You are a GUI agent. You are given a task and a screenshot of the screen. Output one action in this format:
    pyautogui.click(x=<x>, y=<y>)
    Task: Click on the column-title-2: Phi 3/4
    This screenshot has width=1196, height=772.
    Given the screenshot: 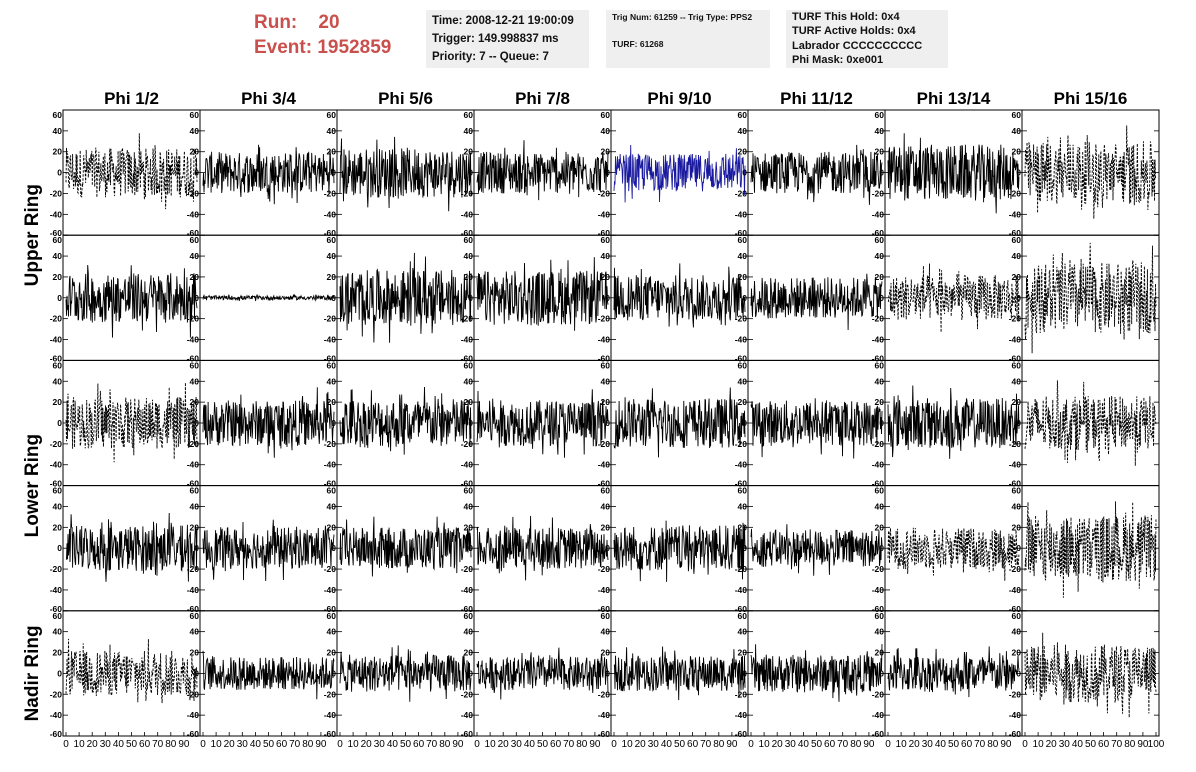 What is the action you would take?
    pyautogui.click(x=268, y=98)
    